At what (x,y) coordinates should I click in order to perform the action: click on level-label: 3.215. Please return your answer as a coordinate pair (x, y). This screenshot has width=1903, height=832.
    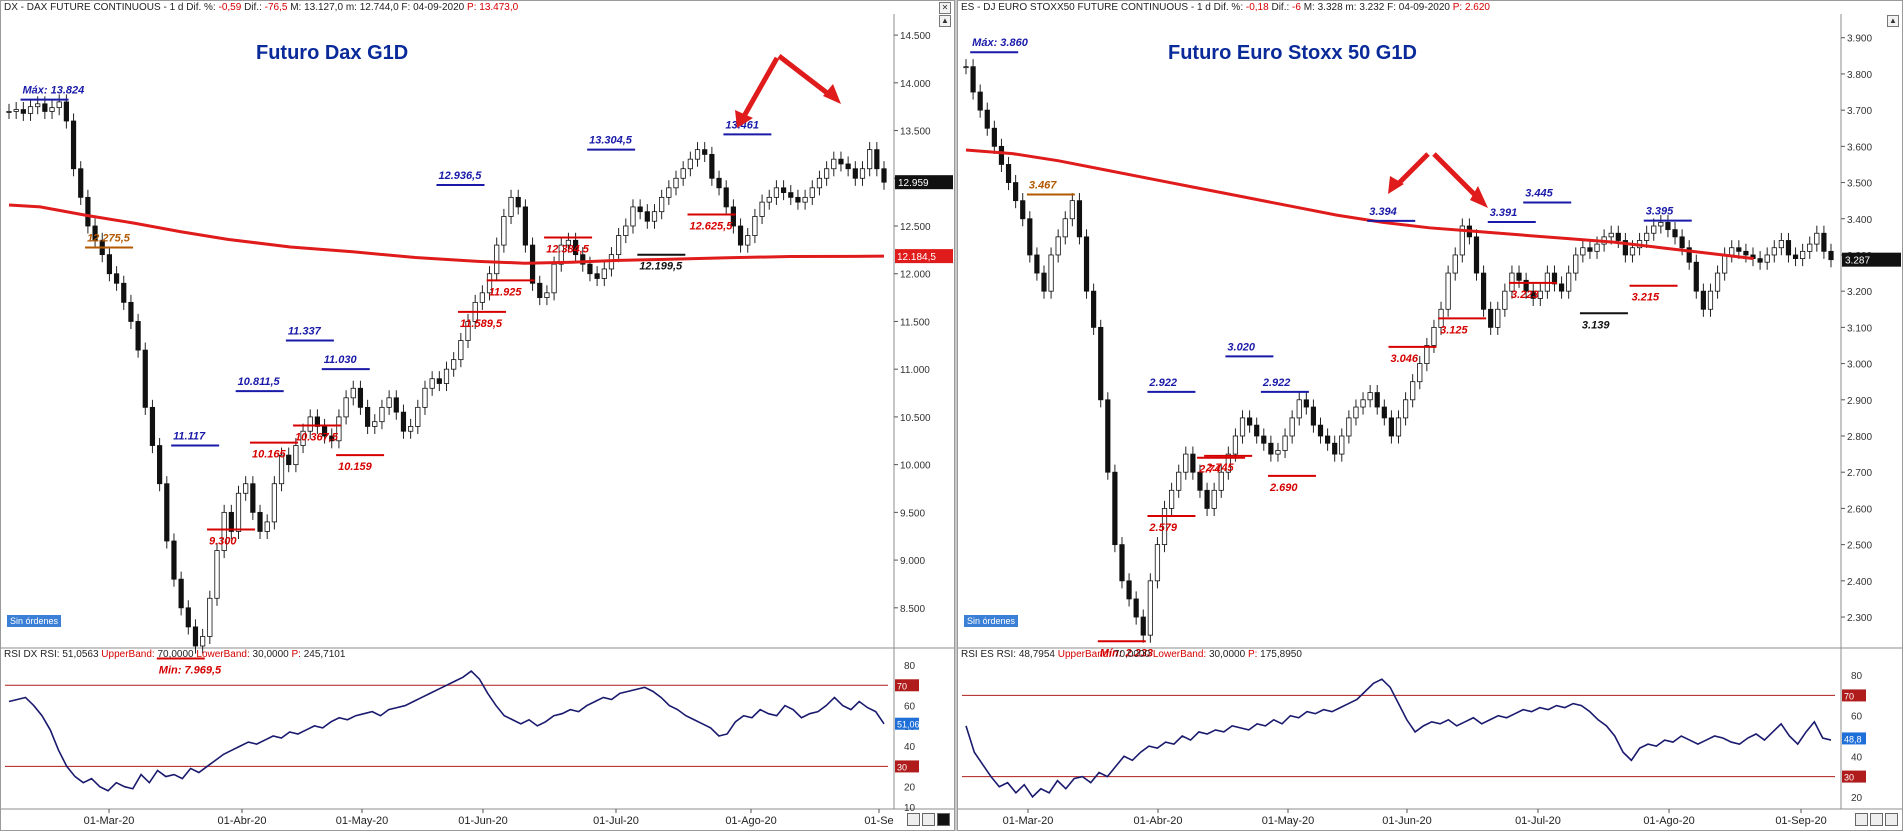
    Looking at the image, I should click on (1646, 298).